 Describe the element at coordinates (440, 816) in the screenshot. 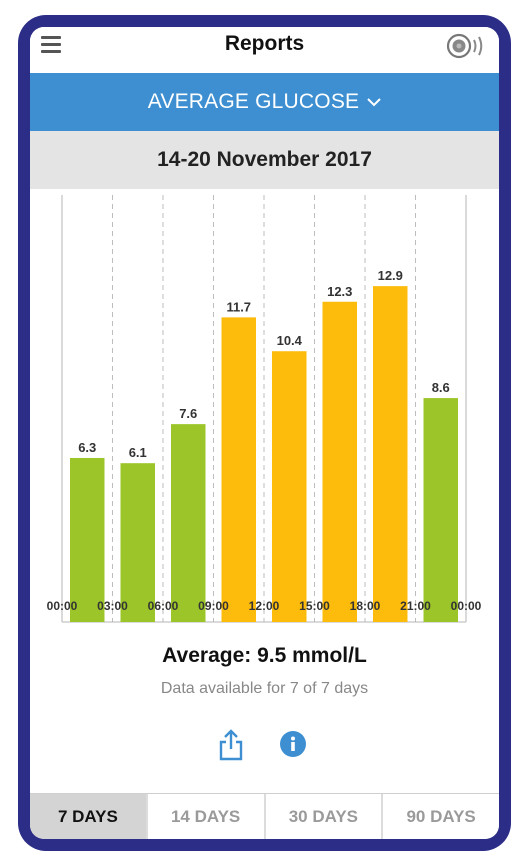

I see `tab-90-days: 90 DAYS` at that location.